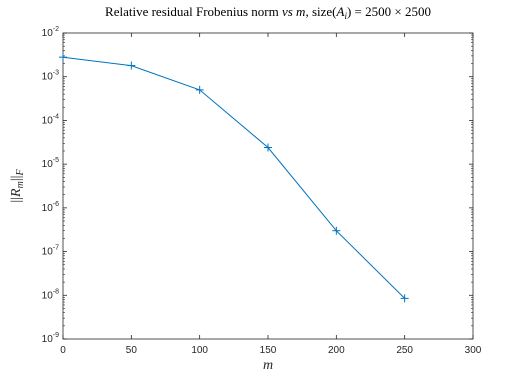  I want to click on y-tick-label: 10⁻⁴, so click(50, 119).